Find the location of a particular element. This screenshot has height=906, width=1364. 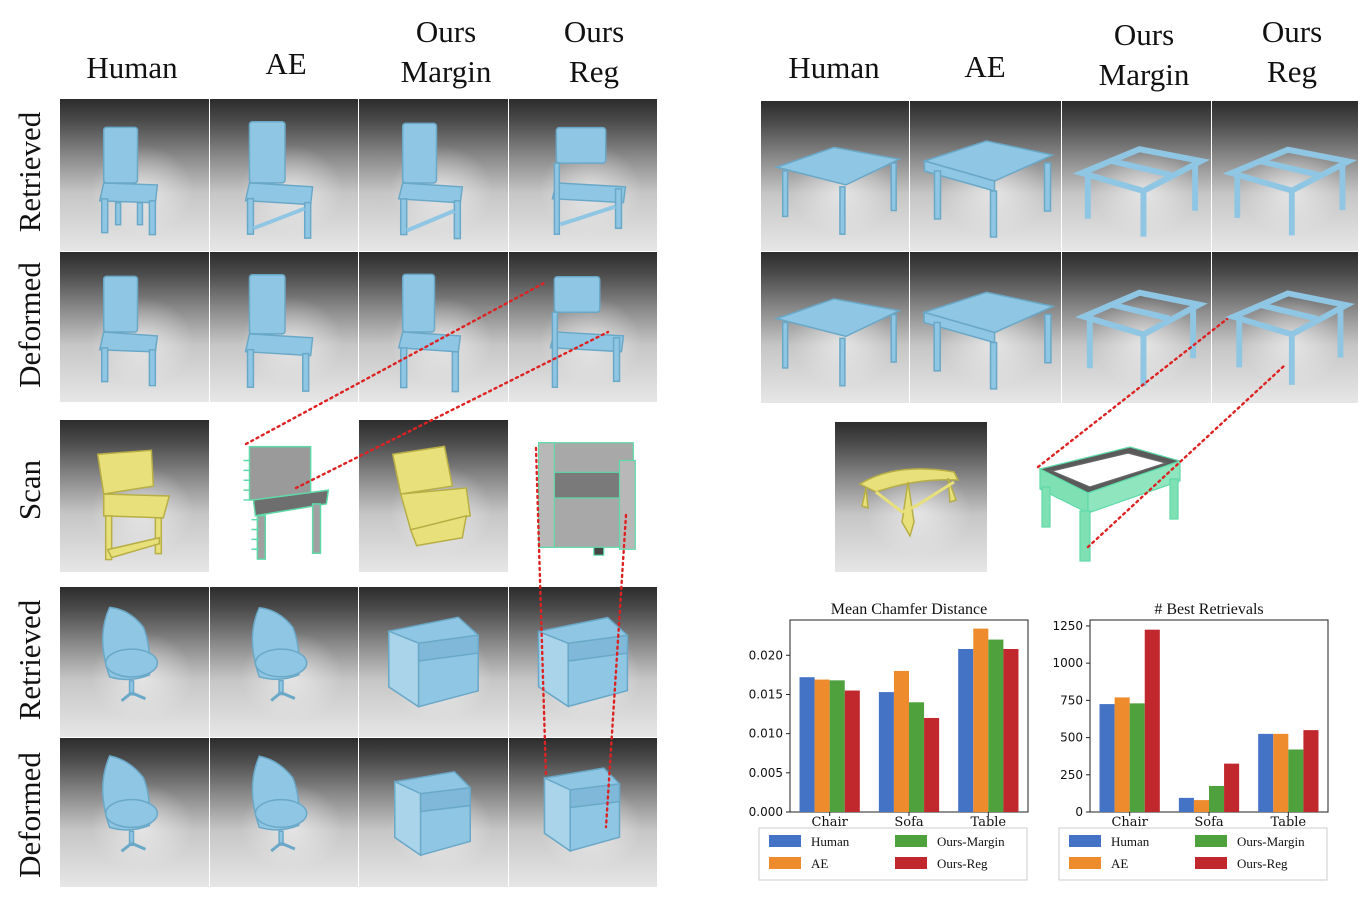

table-scan-ours-image is located at coordinates (1110, 502).